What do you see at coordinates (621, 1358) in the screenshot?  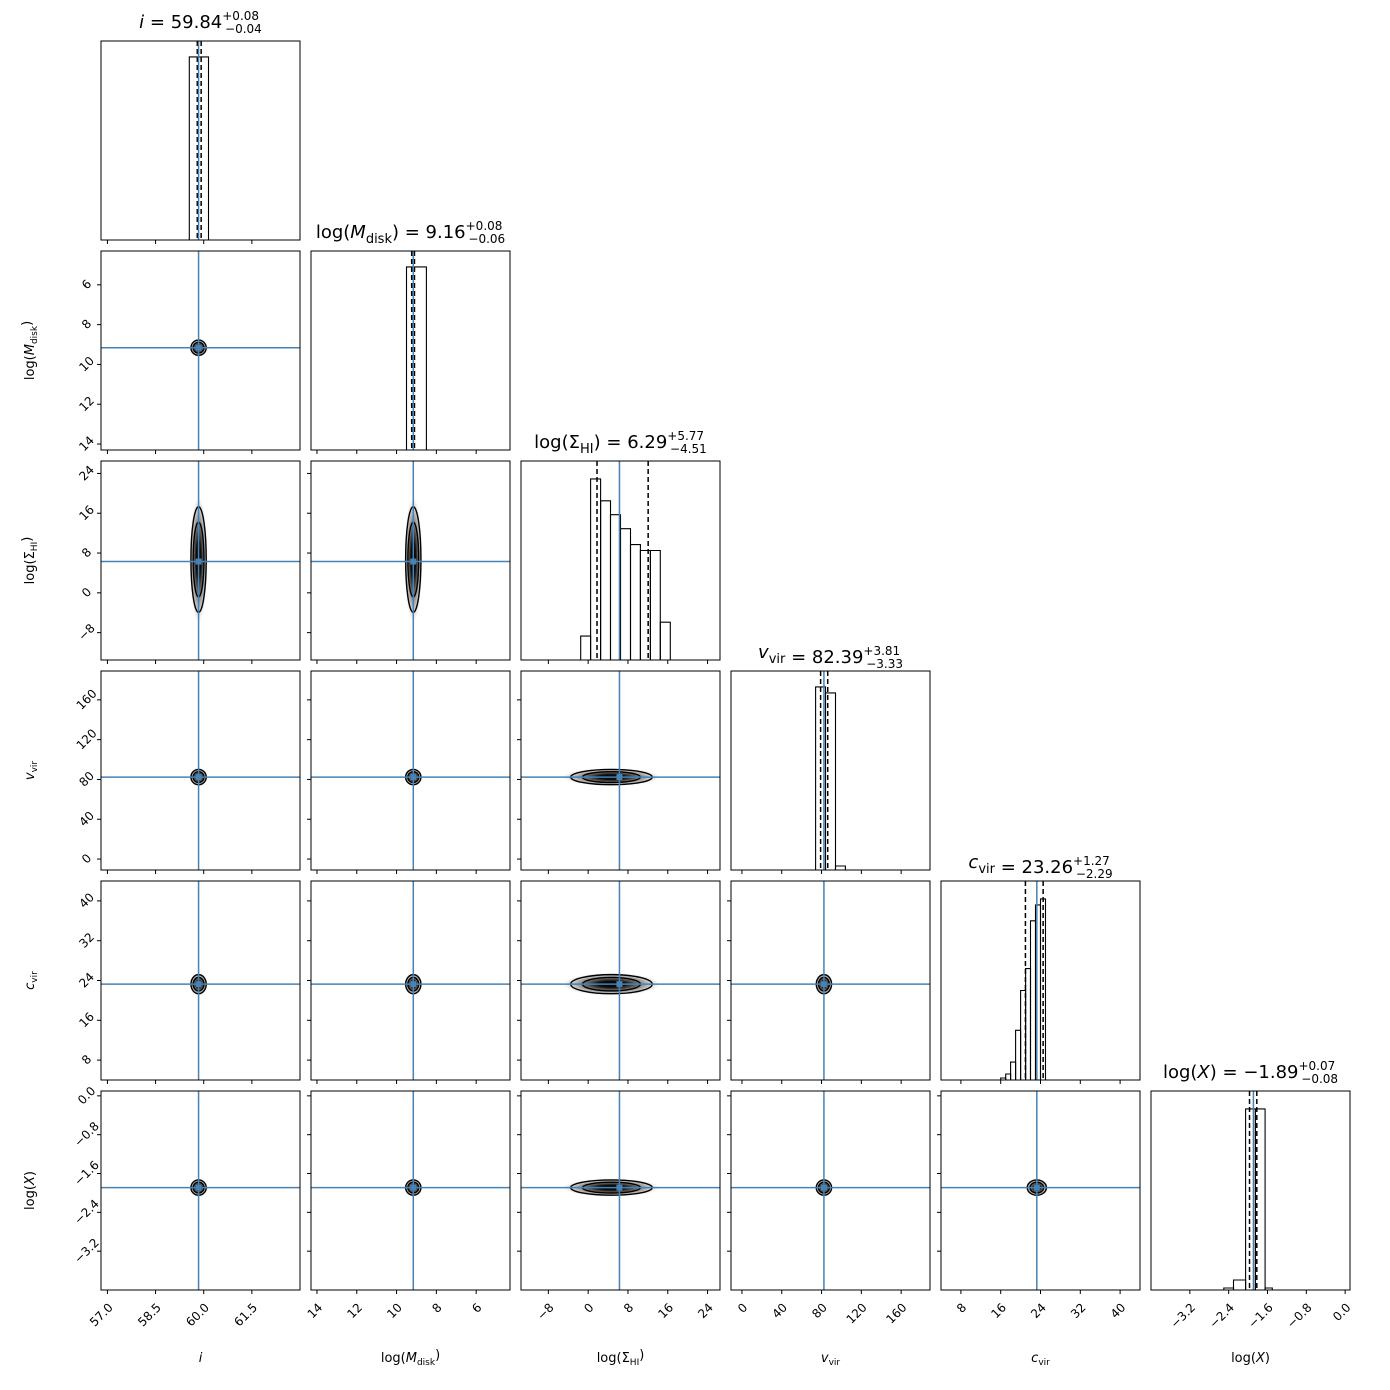 I see `axis-label-log_sigma_hi-bottom: log(ΣHI)` at bounding box center [621, 1358].